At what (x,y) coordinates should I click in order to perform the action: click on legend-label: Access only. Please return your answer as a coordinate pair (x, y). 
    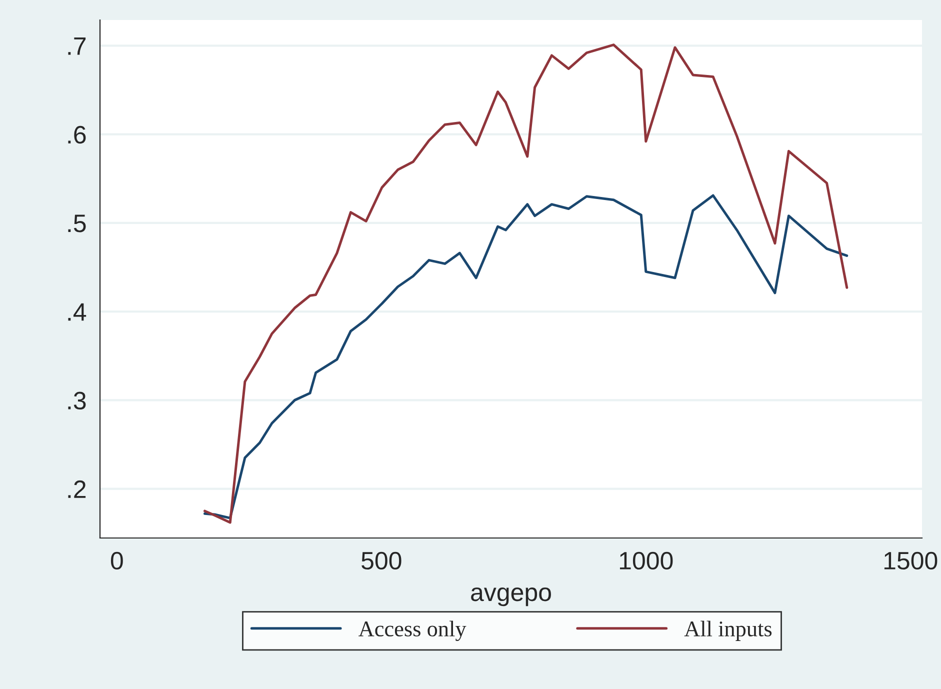
    Looking at the image, I should click on (412, 630).